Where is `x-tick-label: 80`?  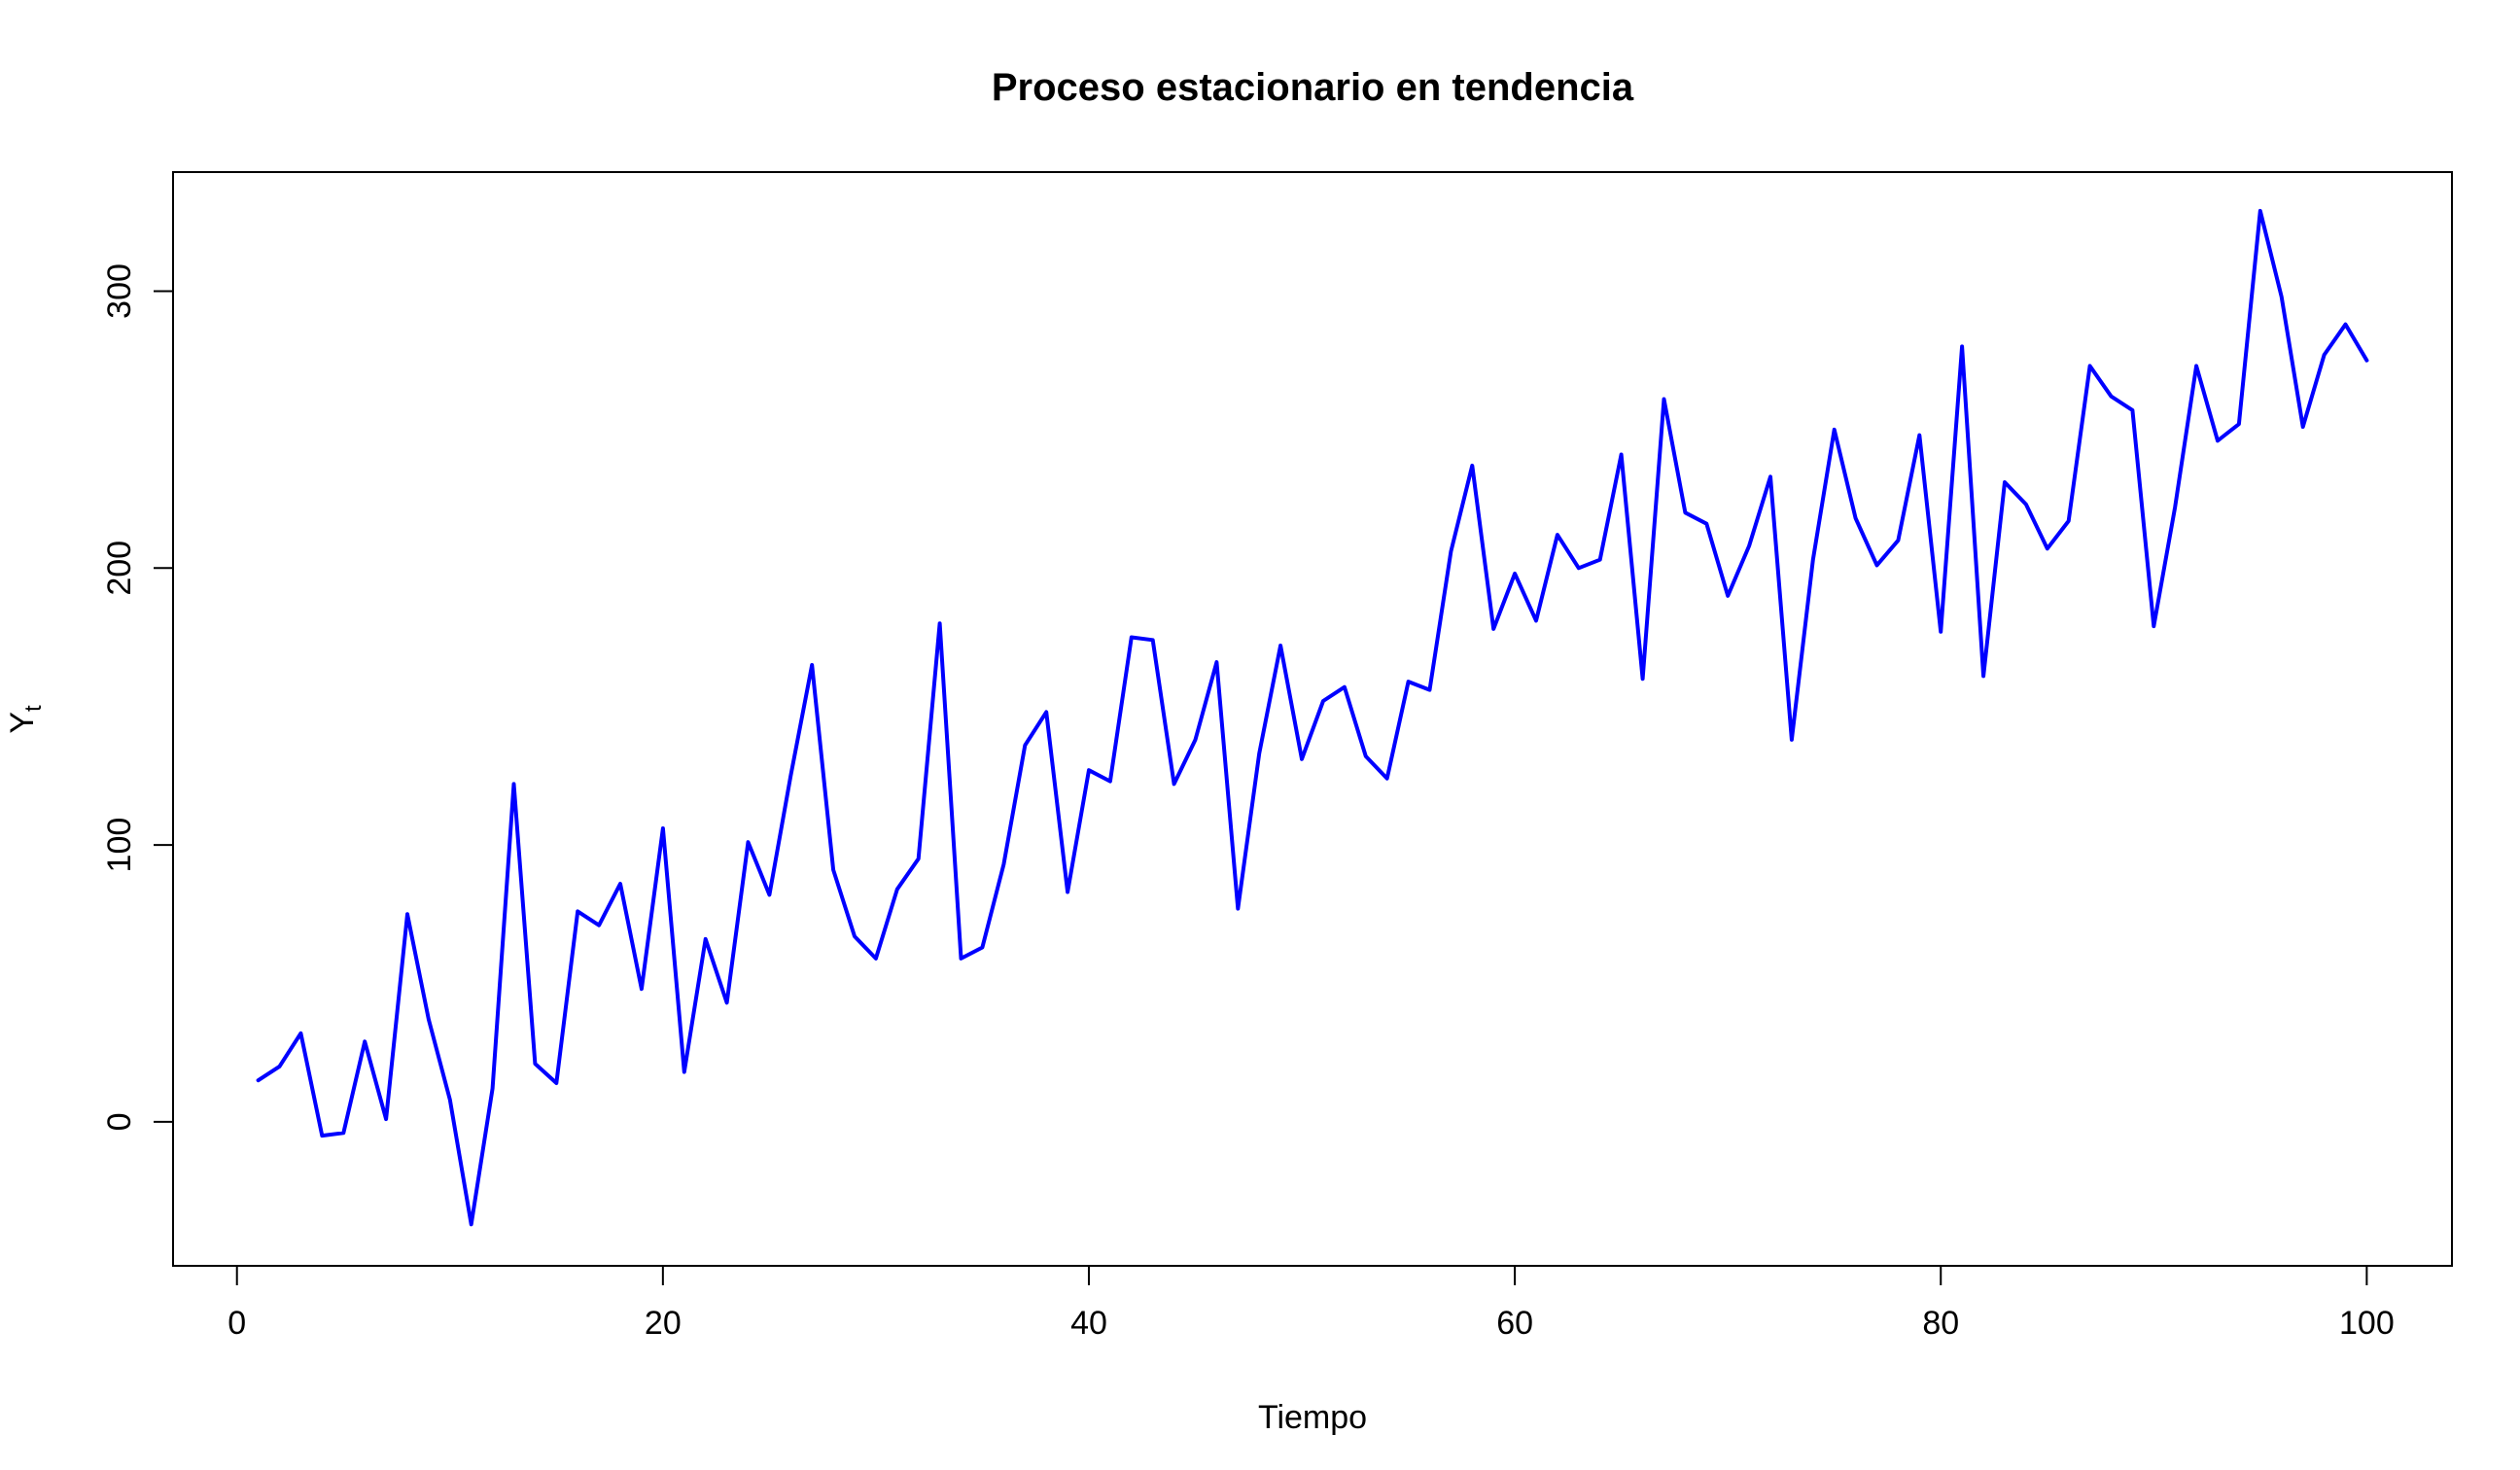 x-tick-label: 80 is located at coordinates (1940, 1323).